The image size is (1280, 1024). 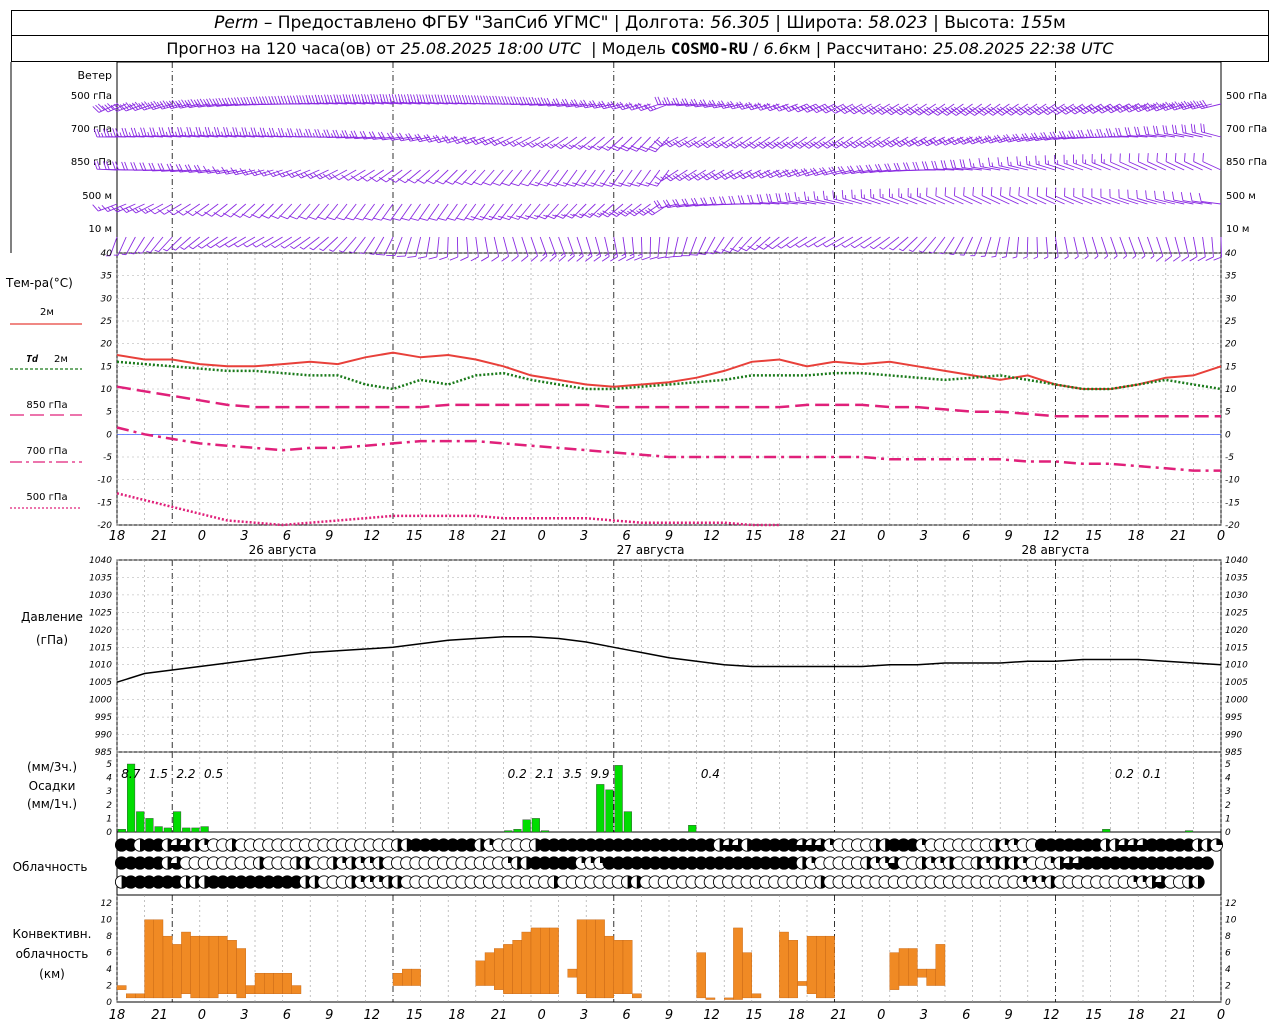 I want to click on time-tick-label-bottom: 3, so click(x=584, y=1015).